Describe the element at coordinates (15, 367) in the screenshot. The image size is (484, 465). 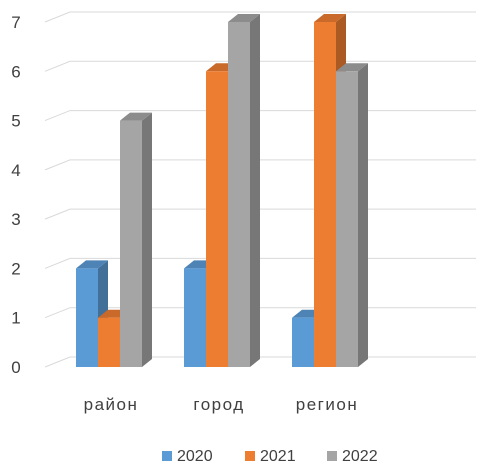
I see `y-tick-label: 0` at that location.